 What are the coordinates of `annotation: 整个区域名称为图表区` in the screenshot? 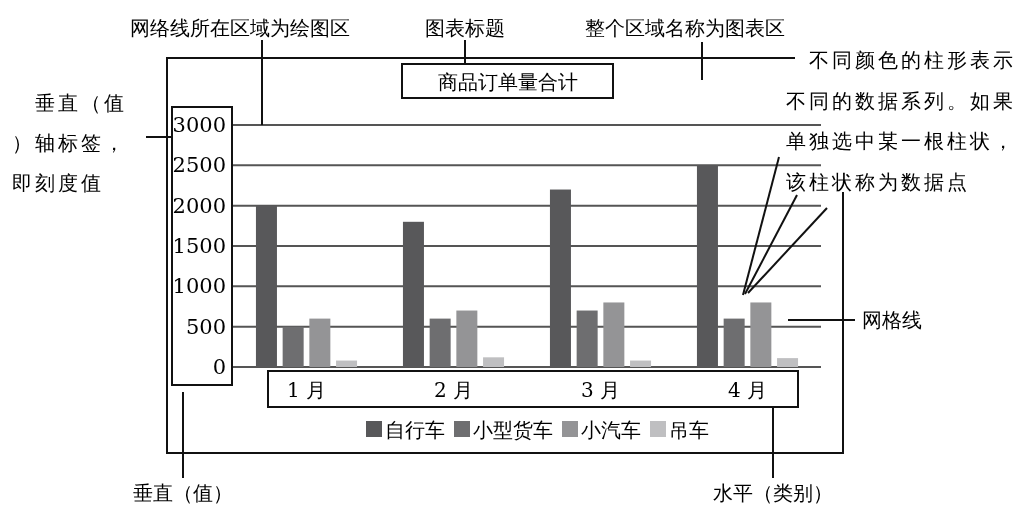 It's located at (685, 28).